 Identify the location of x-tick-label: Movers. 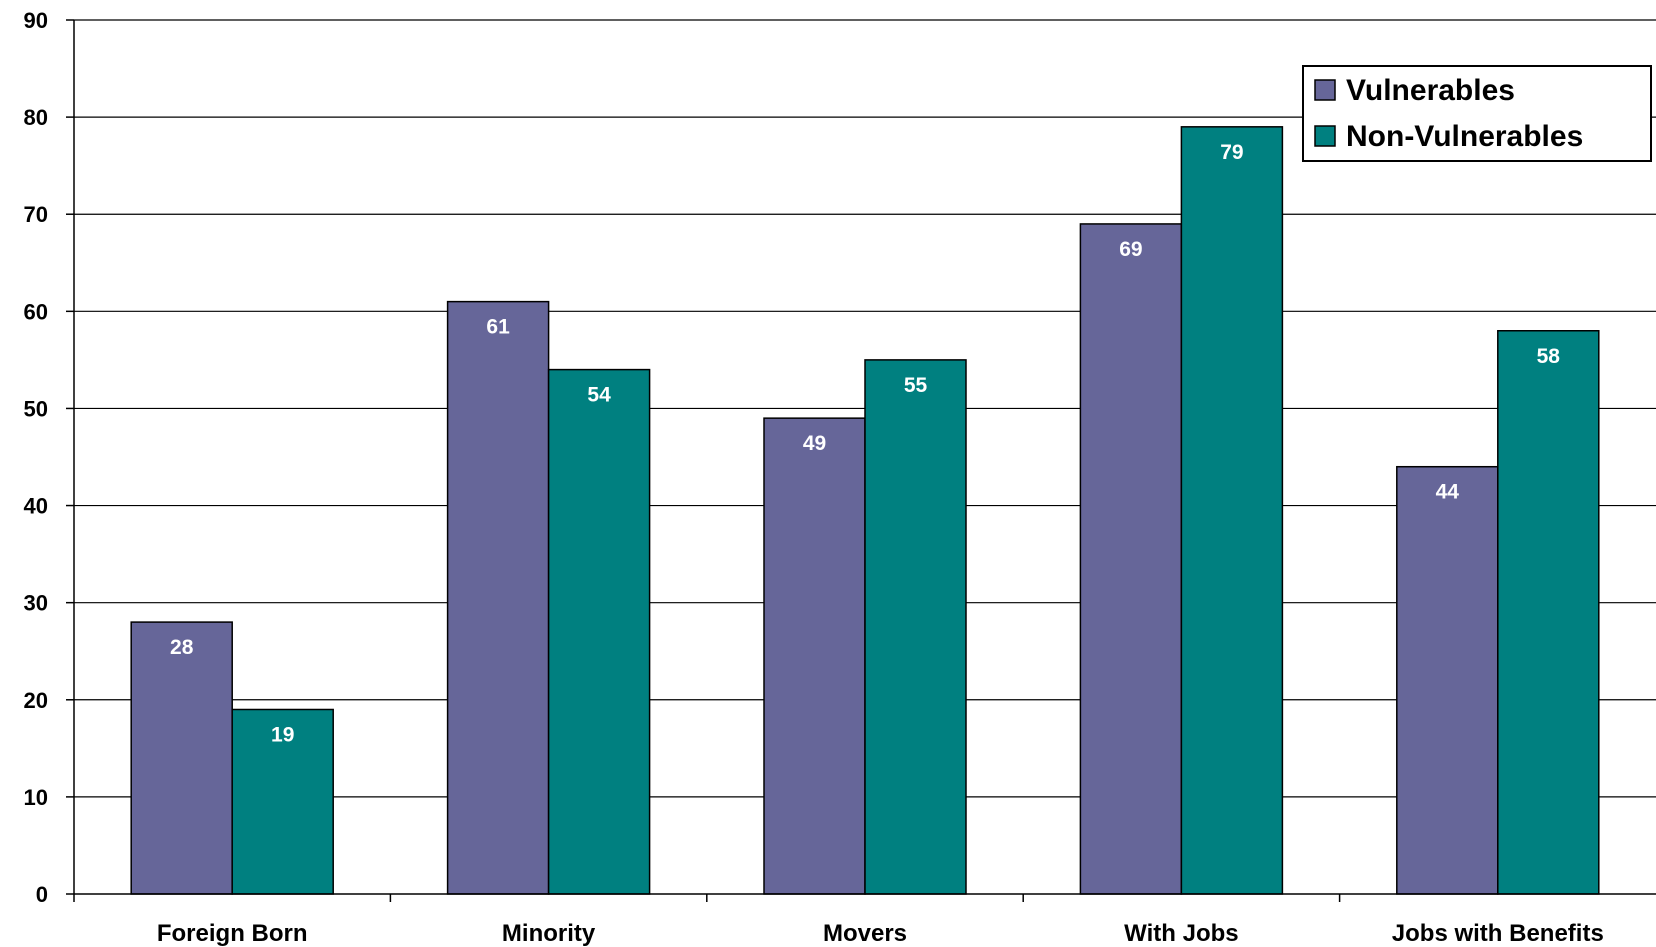
(865, 933).